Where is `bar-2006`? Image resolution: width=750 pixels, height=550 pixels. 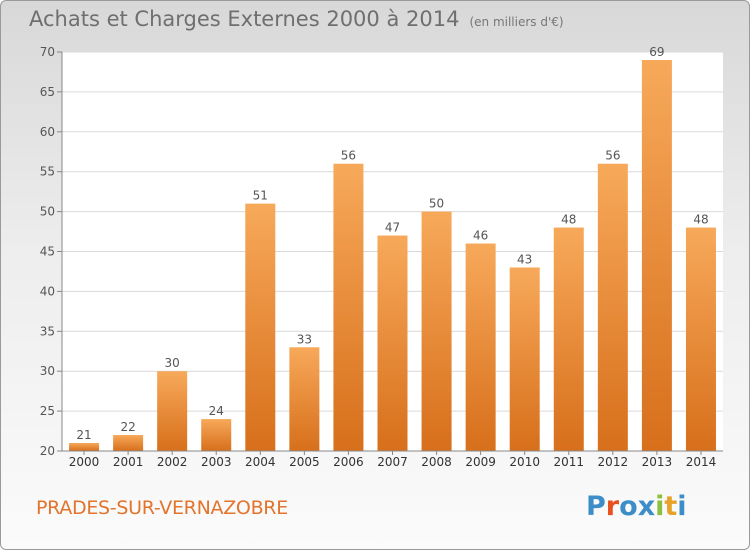
bar-2006 is located at coordinates (348, 307).